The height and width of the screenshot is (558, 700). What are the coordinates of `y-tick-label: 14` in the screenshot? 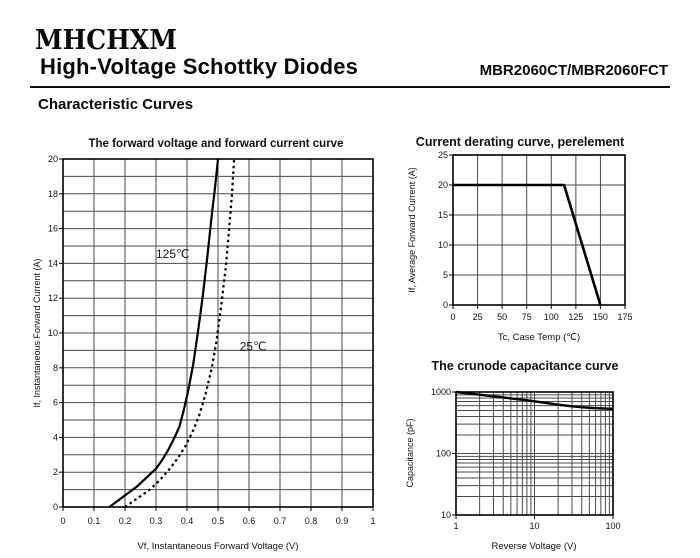 It's located at (53, 263).